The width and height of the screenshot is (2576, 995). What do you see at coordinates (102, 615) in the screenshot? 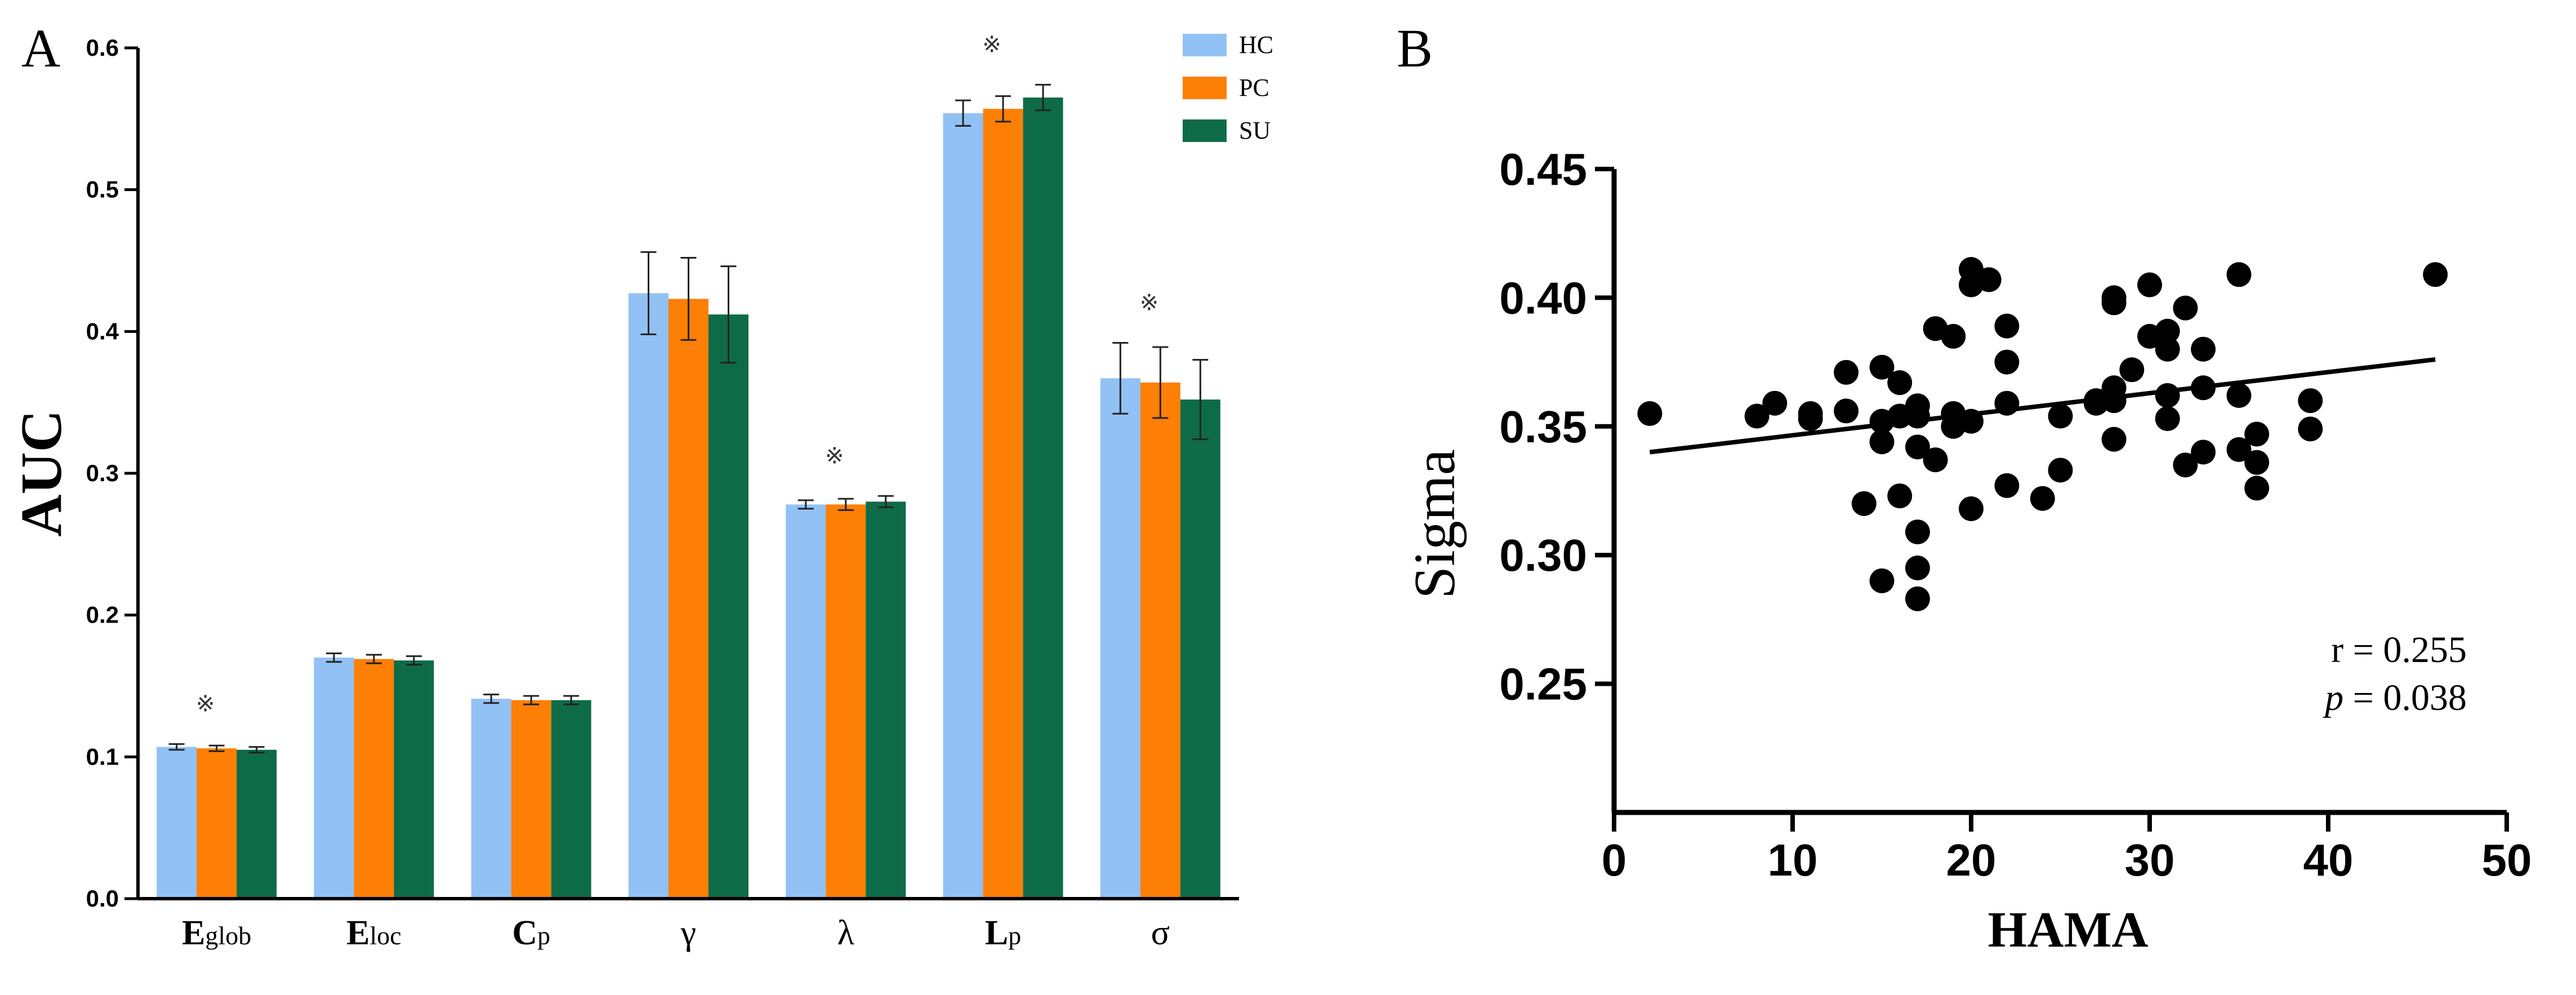
I see `y-tick-label: 0.2` at bounding box center [102, 615].